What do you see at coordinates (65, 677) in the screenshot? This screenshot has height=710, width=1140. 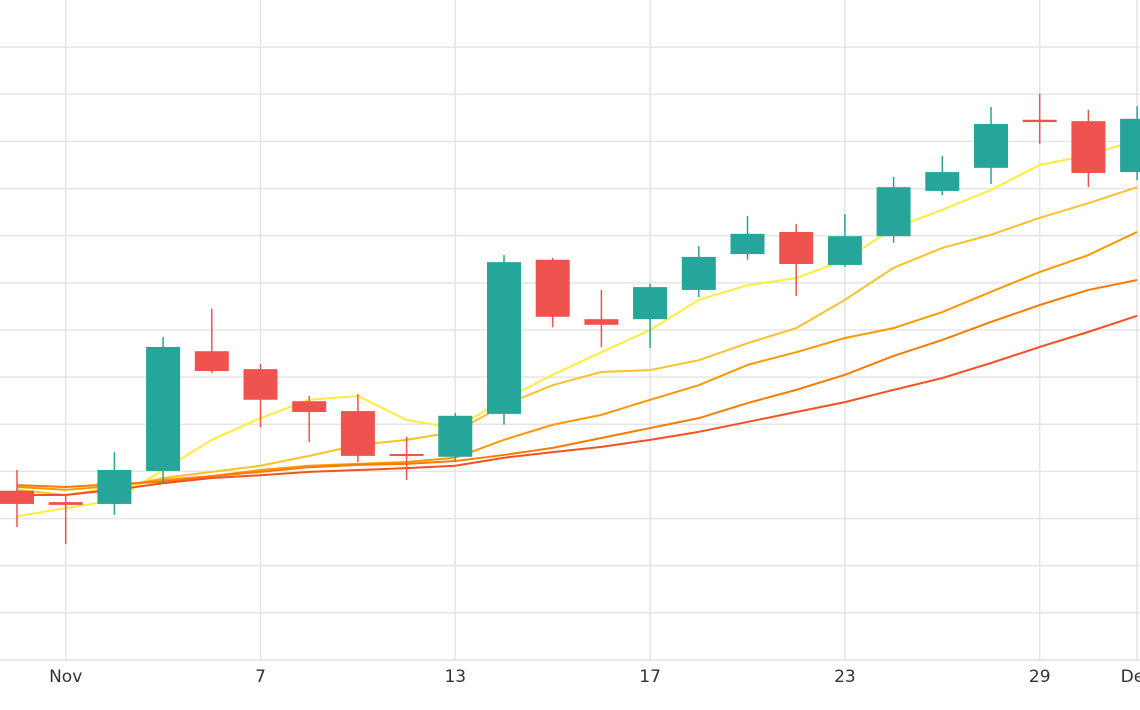 I see `x-tick-label: Nov` at bounding box center [65, 677].